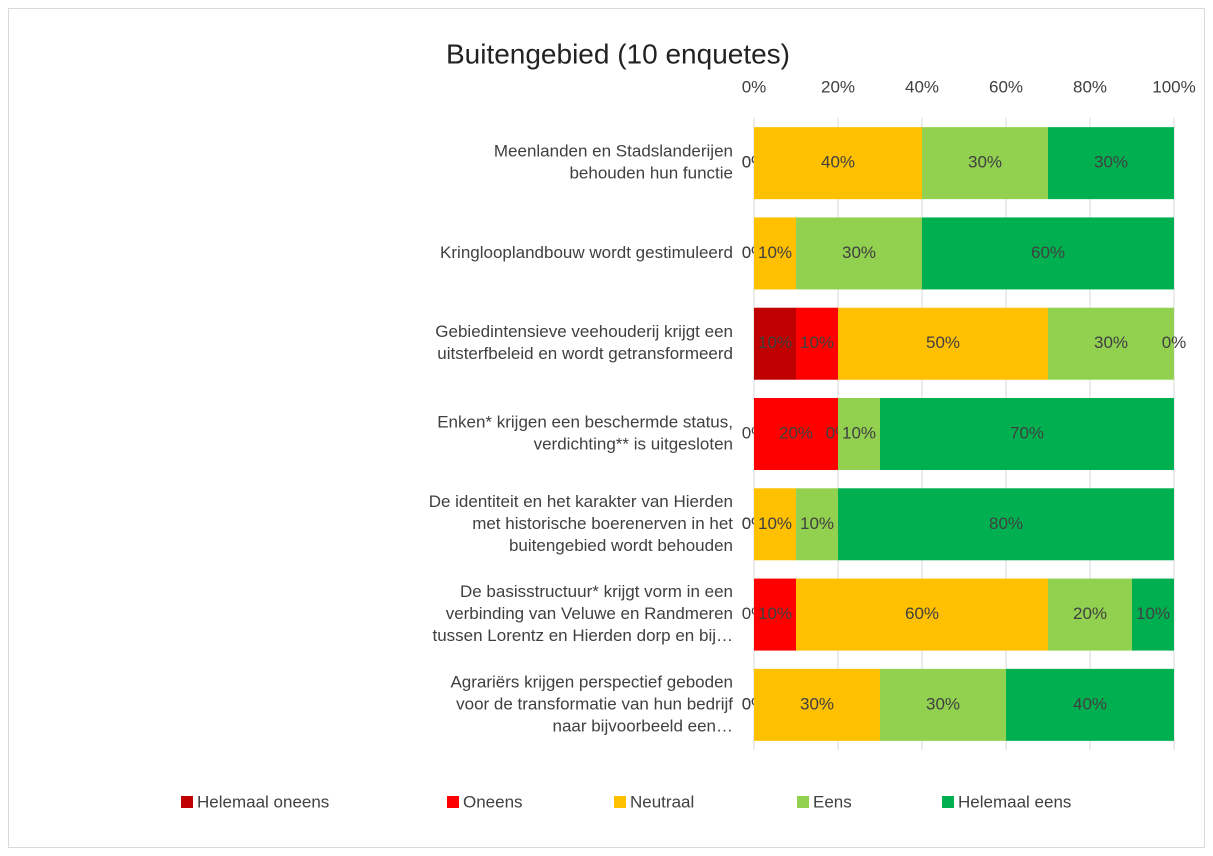  Describe the element at coordinates (1090, 86) in the screenshot. I see `x-tick-label: 80%` at that location.